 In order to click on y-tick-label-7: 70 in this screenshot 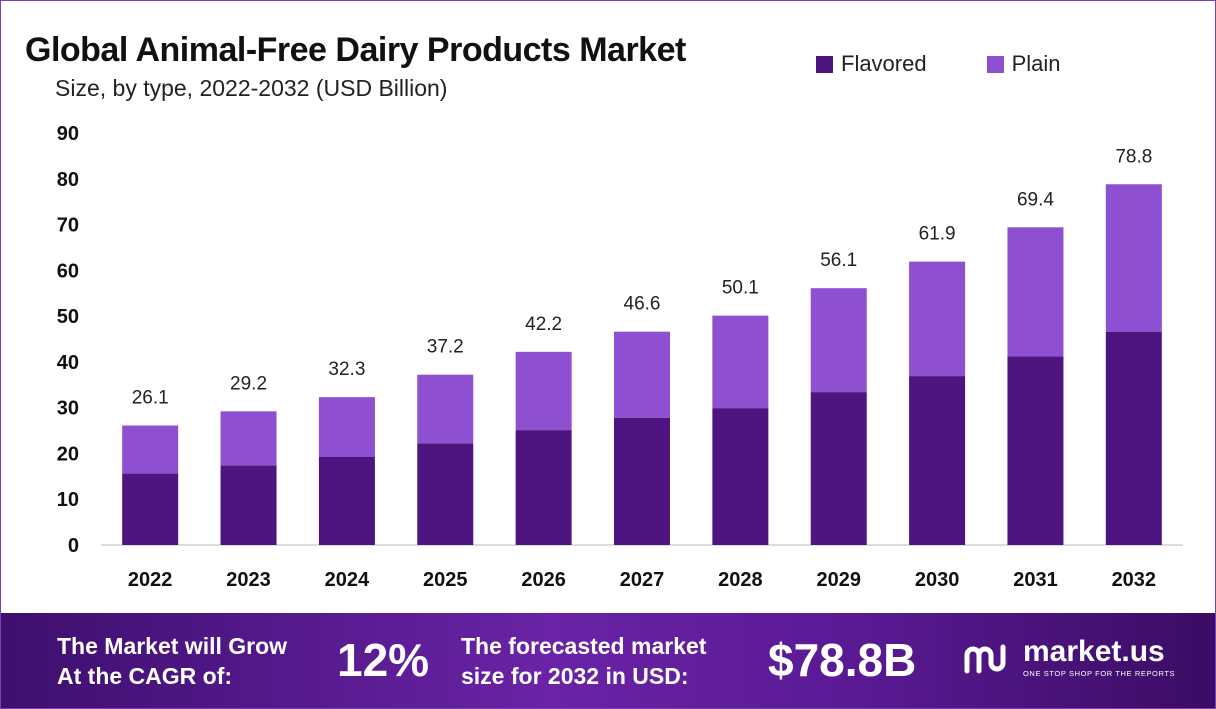, I will do `click(68, 226)`.